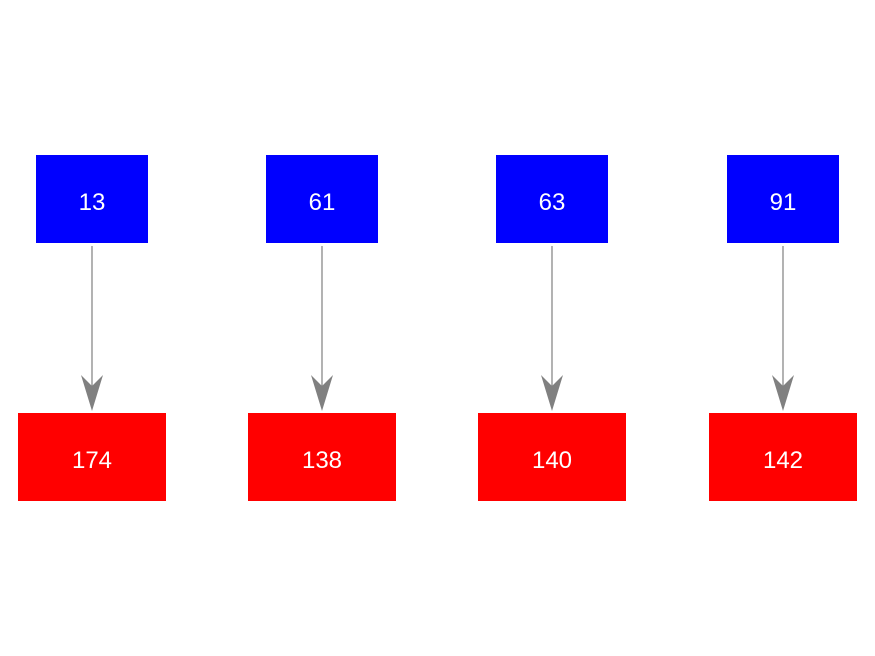 This screenshot has height=656, width=875. What do you see at coordinates (322, 202) in the screenshot?
I see `source-node-label: 61` at bounding box center [322, 202].